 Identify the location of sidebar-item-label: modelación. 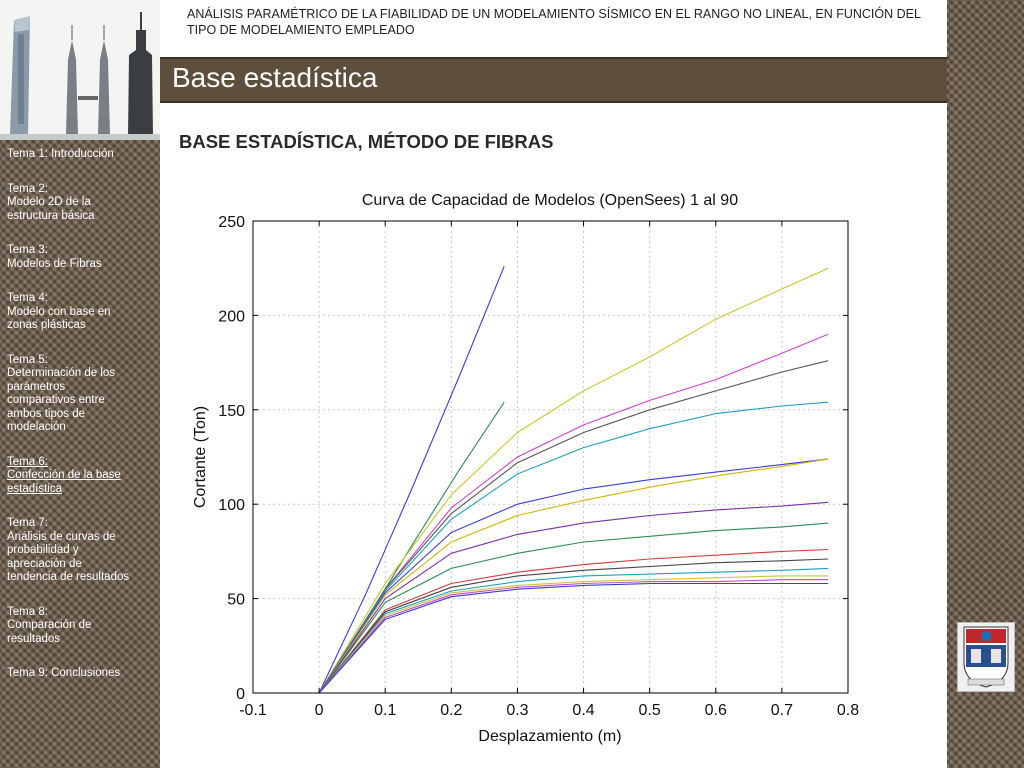
(36, 427).